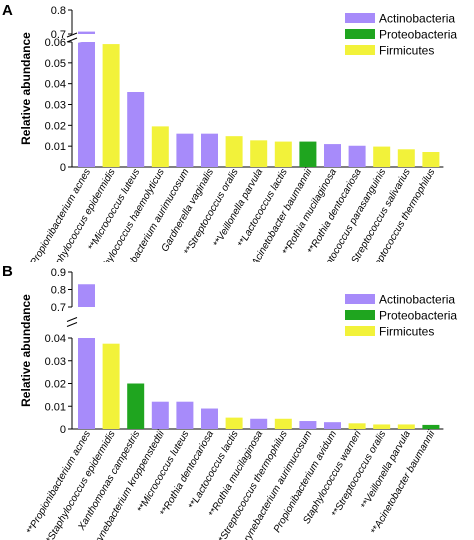 The width and height of the screenshot is (474, 540). What do you see at coordinates (55, 43) in the screenshot?
I see `y-tick-label: 0.06` at bounding box center [55, 43].